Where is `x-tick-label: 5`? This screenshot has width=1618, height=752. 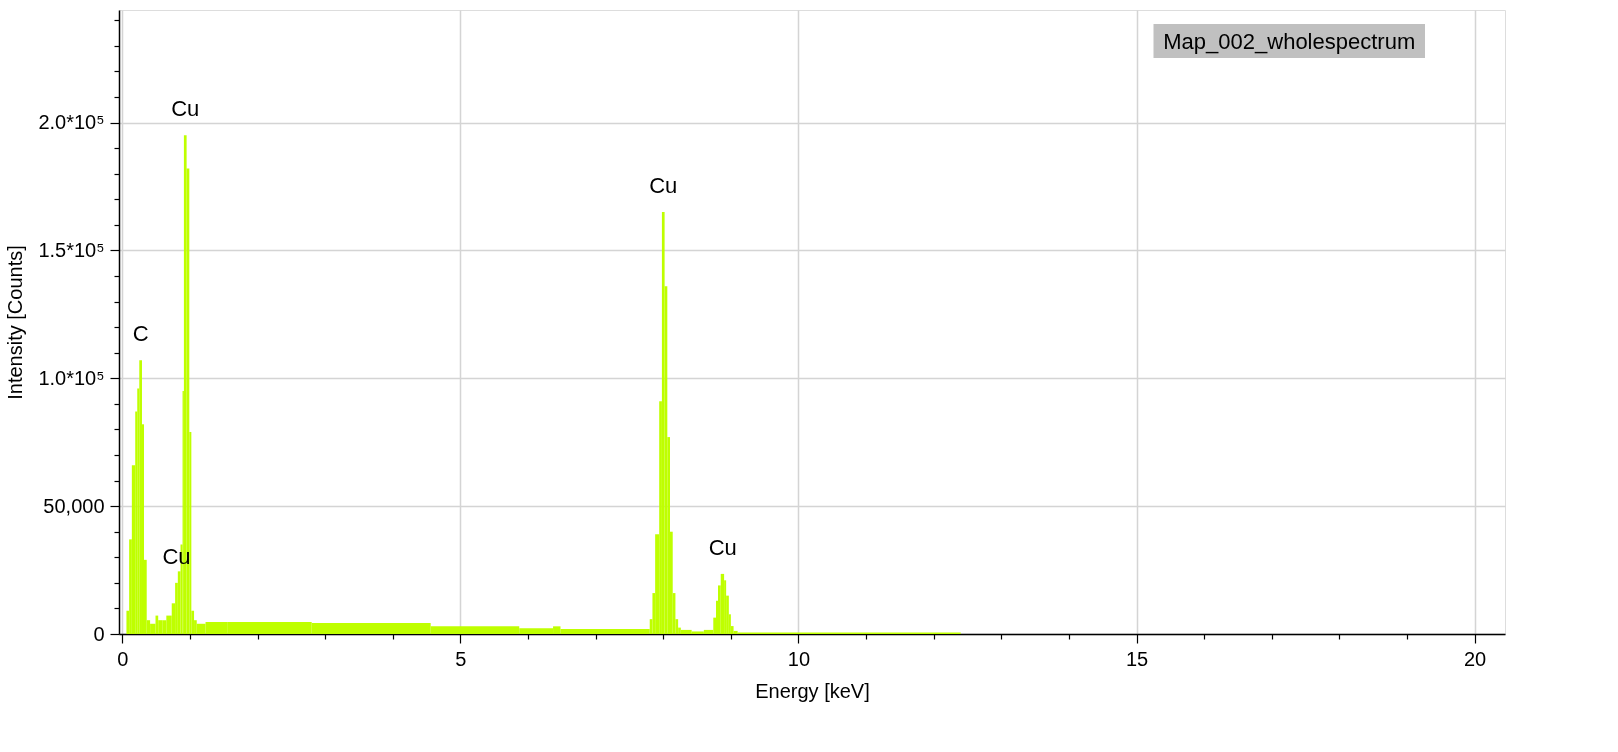
x-tick-label: 5 is located at coordinates (461, 658).